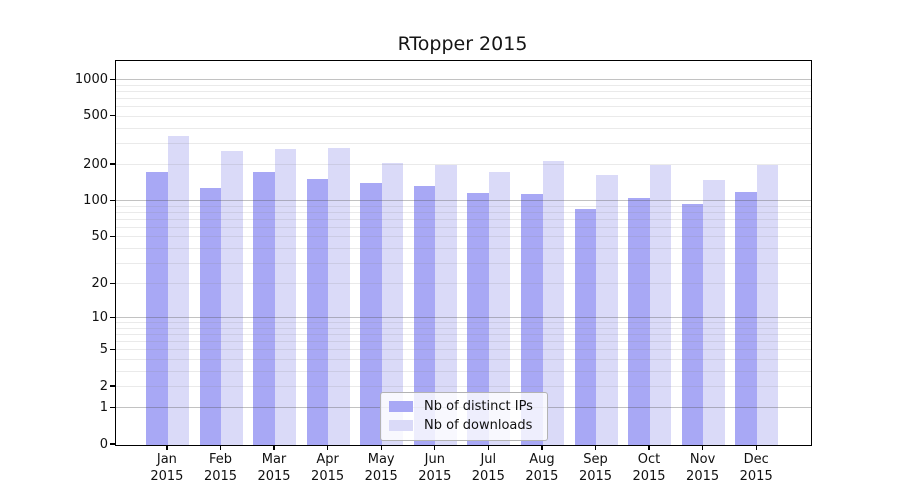  I want to click on x-tick-label-mar: Mar 2015, so click(274, 468).